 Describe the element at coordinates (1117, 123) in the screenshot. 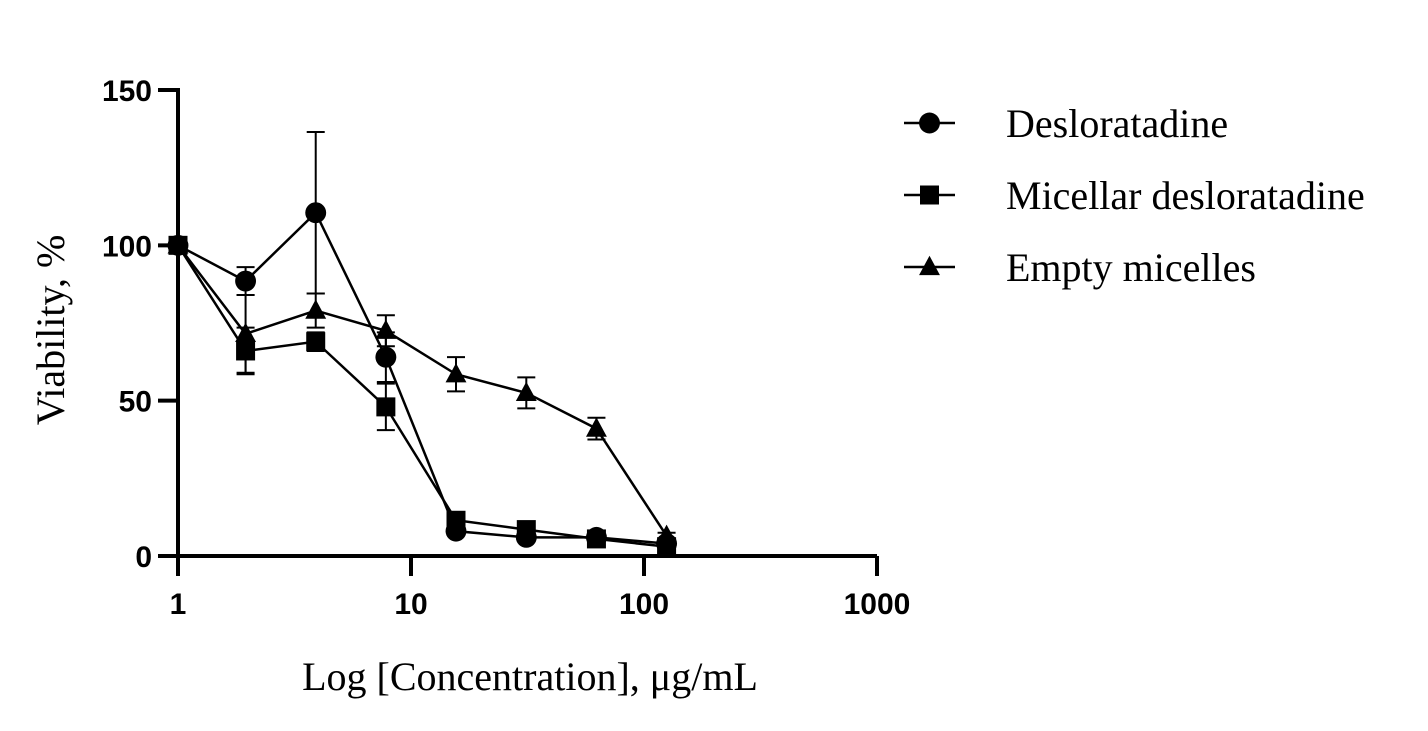

I see `legend-label: Desloratadine` at that location.